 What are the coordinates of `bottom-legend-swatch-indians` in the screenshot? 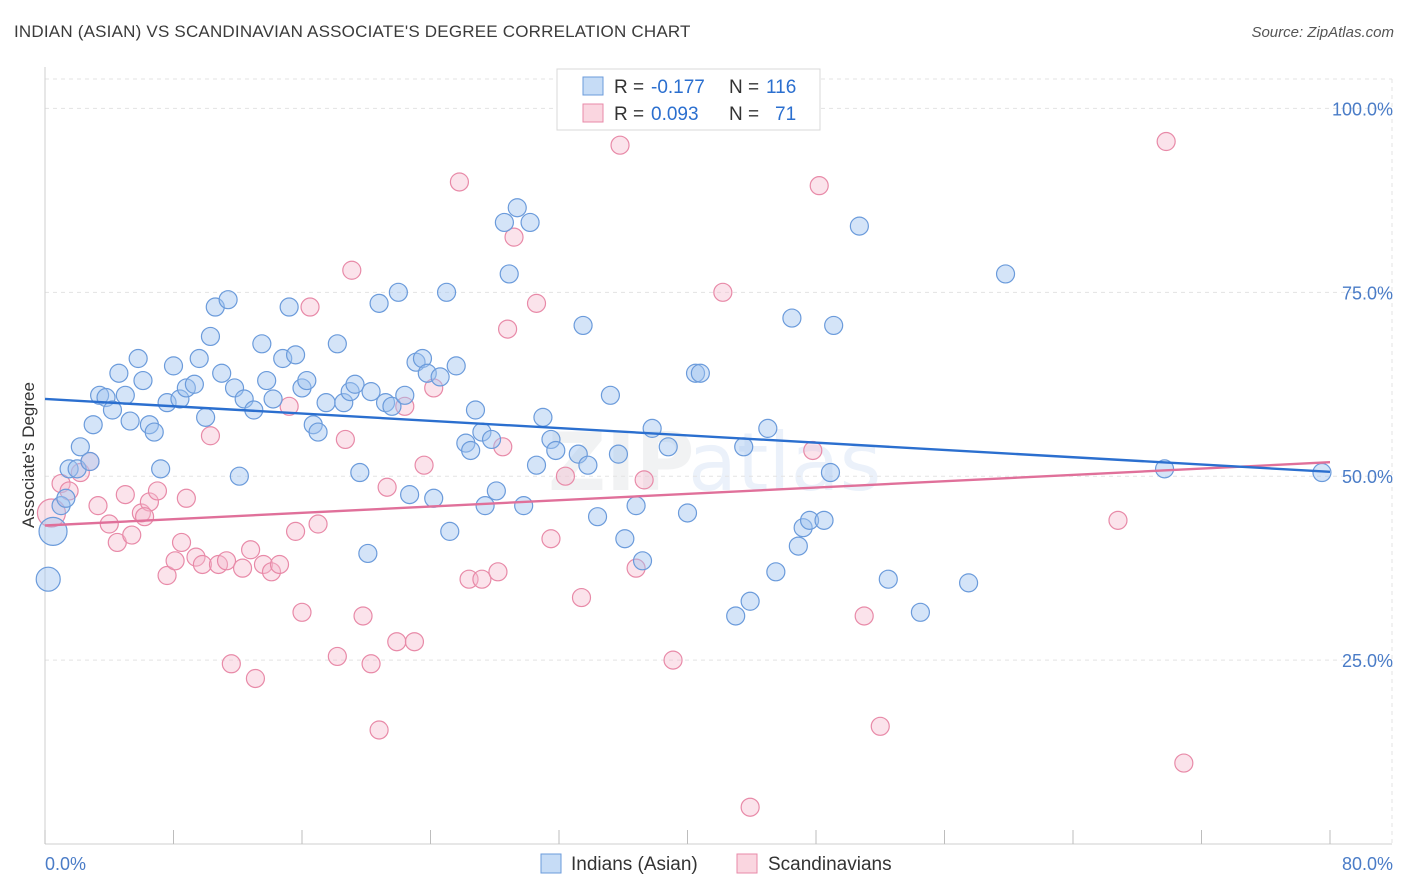 It's located at (551, 863).